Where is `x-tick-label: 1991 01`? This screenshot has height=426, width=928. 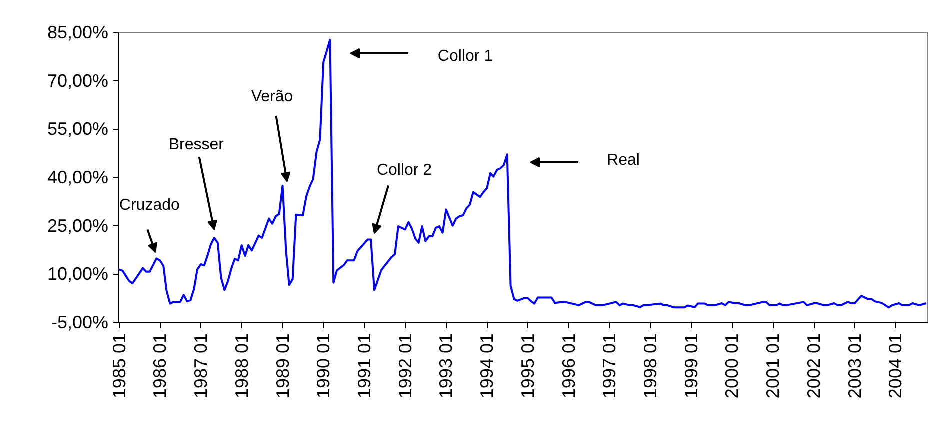
x-tick-label: 1991 01 is located at coordinates (364, 366).